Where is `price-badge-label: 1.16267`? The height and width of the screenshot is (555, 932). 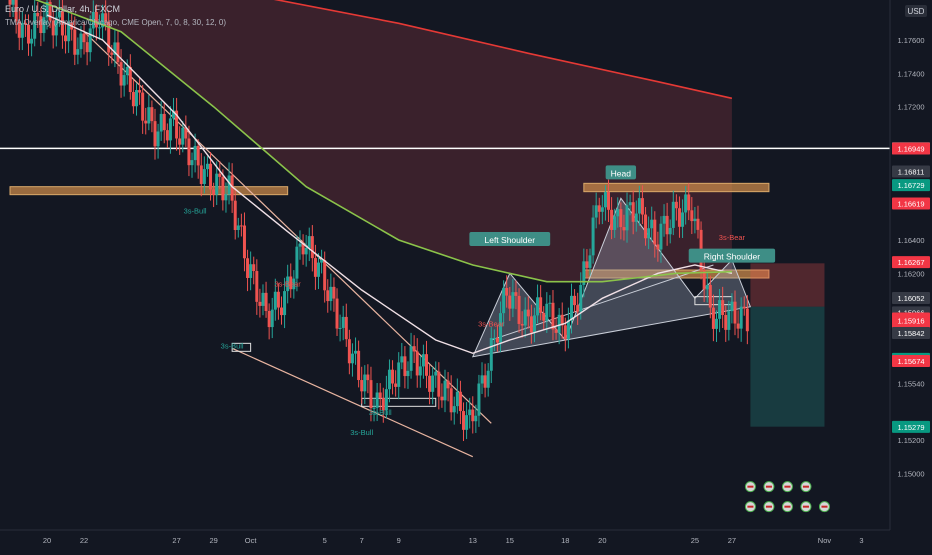 price-badge-label: 1.16267 is located at coordinates (910, 262).